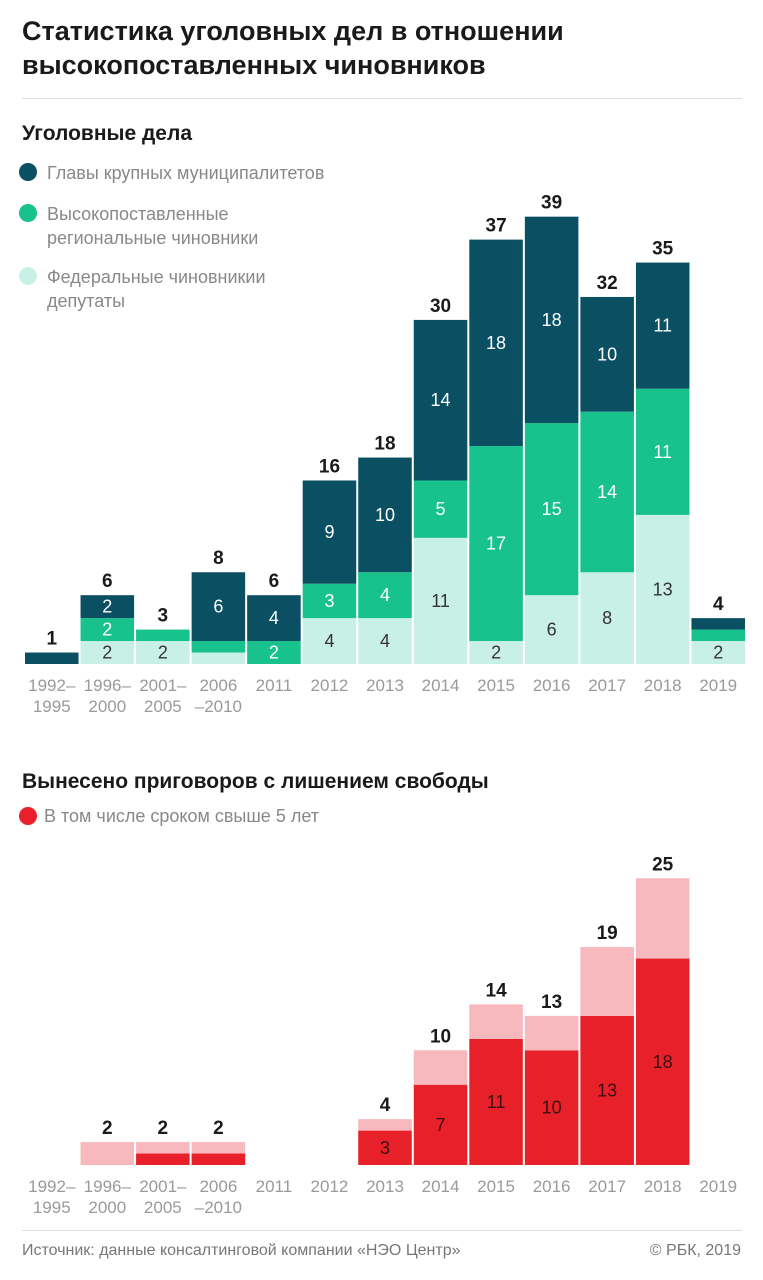 This screenshot has height=1280, width=763. Describe the element at coordinates (496, 226) in the screenshot. I see `total-label: 37` at that location.